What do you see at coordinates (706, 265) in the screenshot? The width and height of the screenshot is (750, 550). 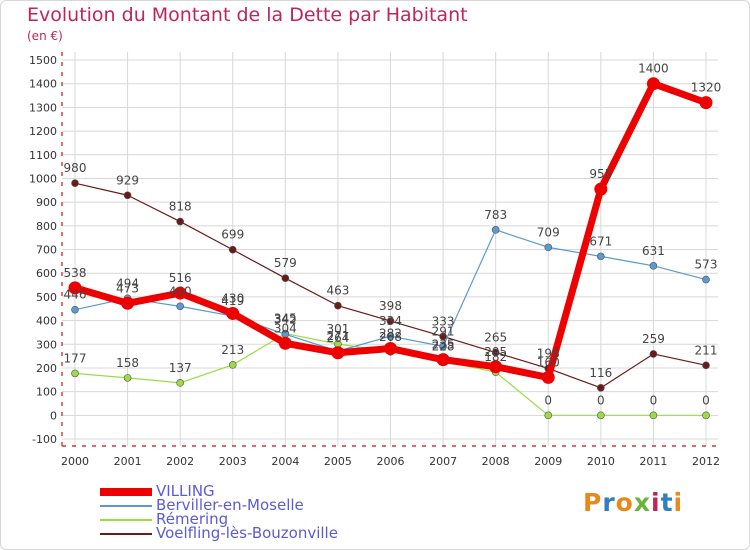 I see `data-label: 573` at bounding box center [706, 265].